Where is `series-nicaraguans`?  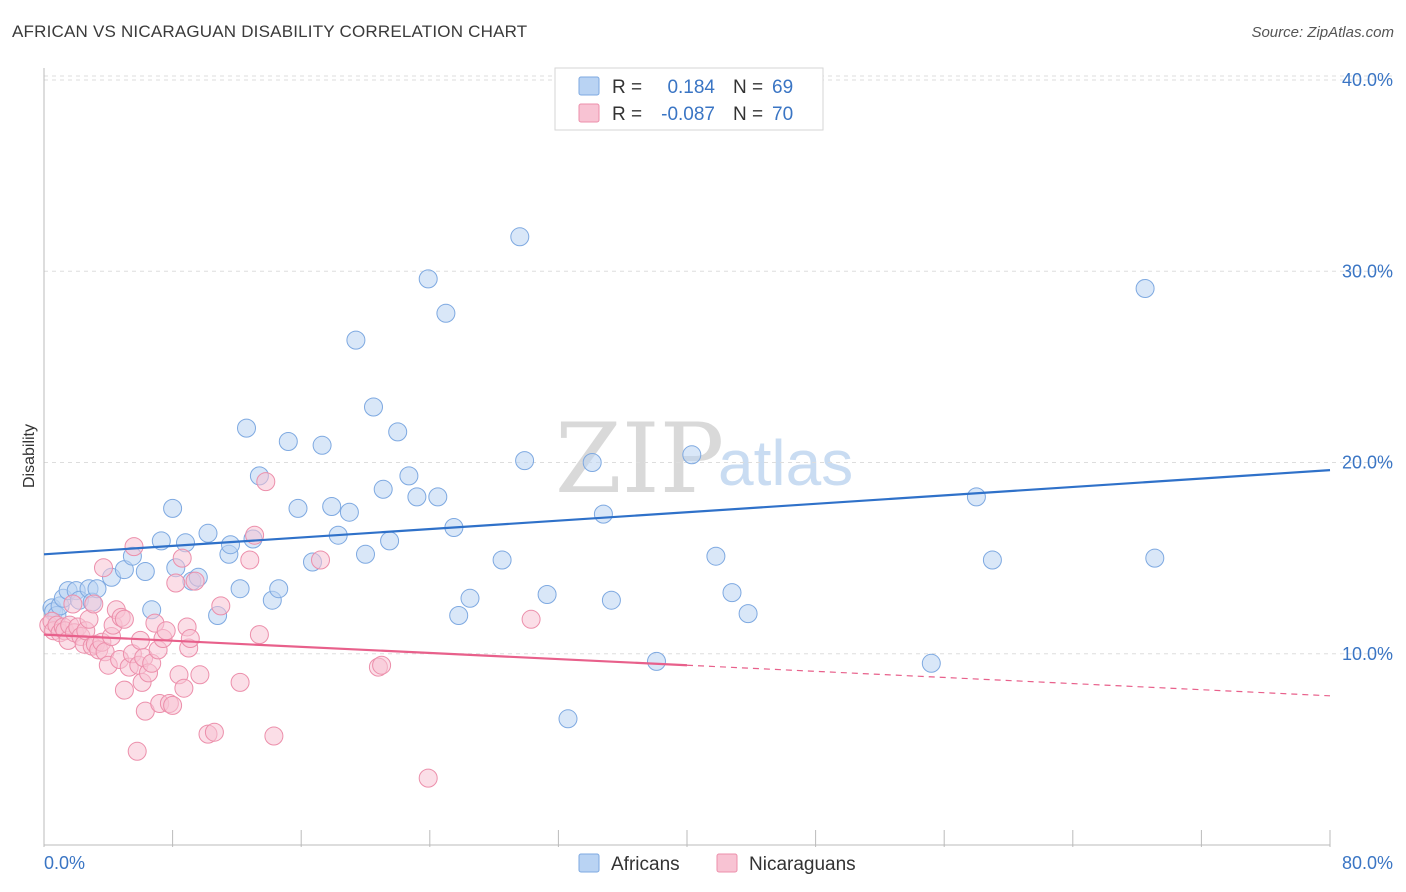 series-nicaraguans is located at coordinates (290, 630).